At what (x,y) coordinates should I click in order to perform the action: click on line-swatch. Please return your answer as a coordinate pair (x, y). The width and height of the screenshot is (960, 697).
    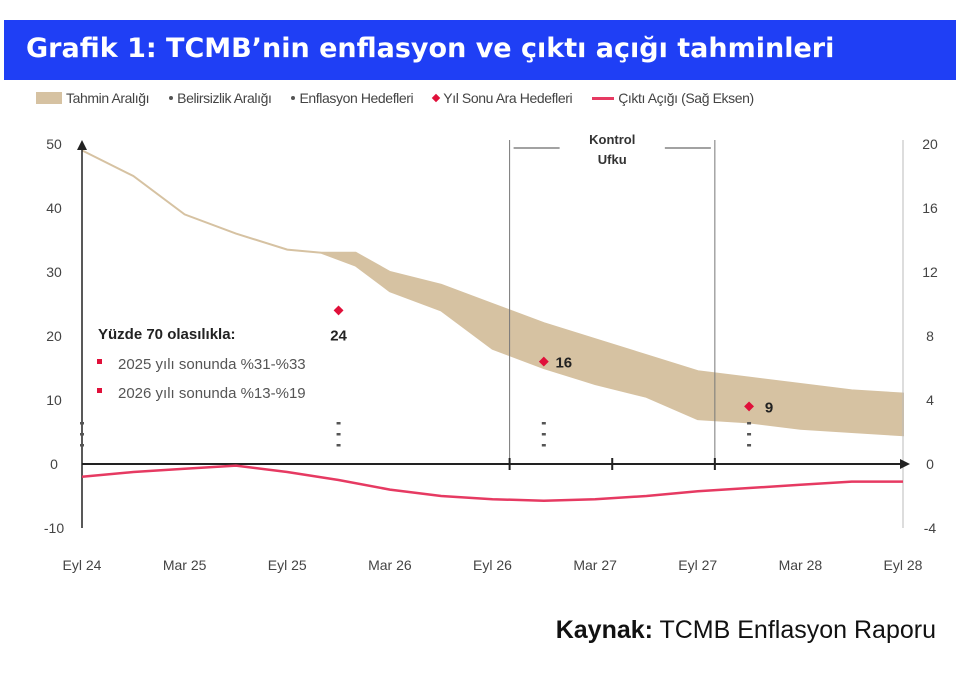
    Looking at the image, I should click on (603, 98).